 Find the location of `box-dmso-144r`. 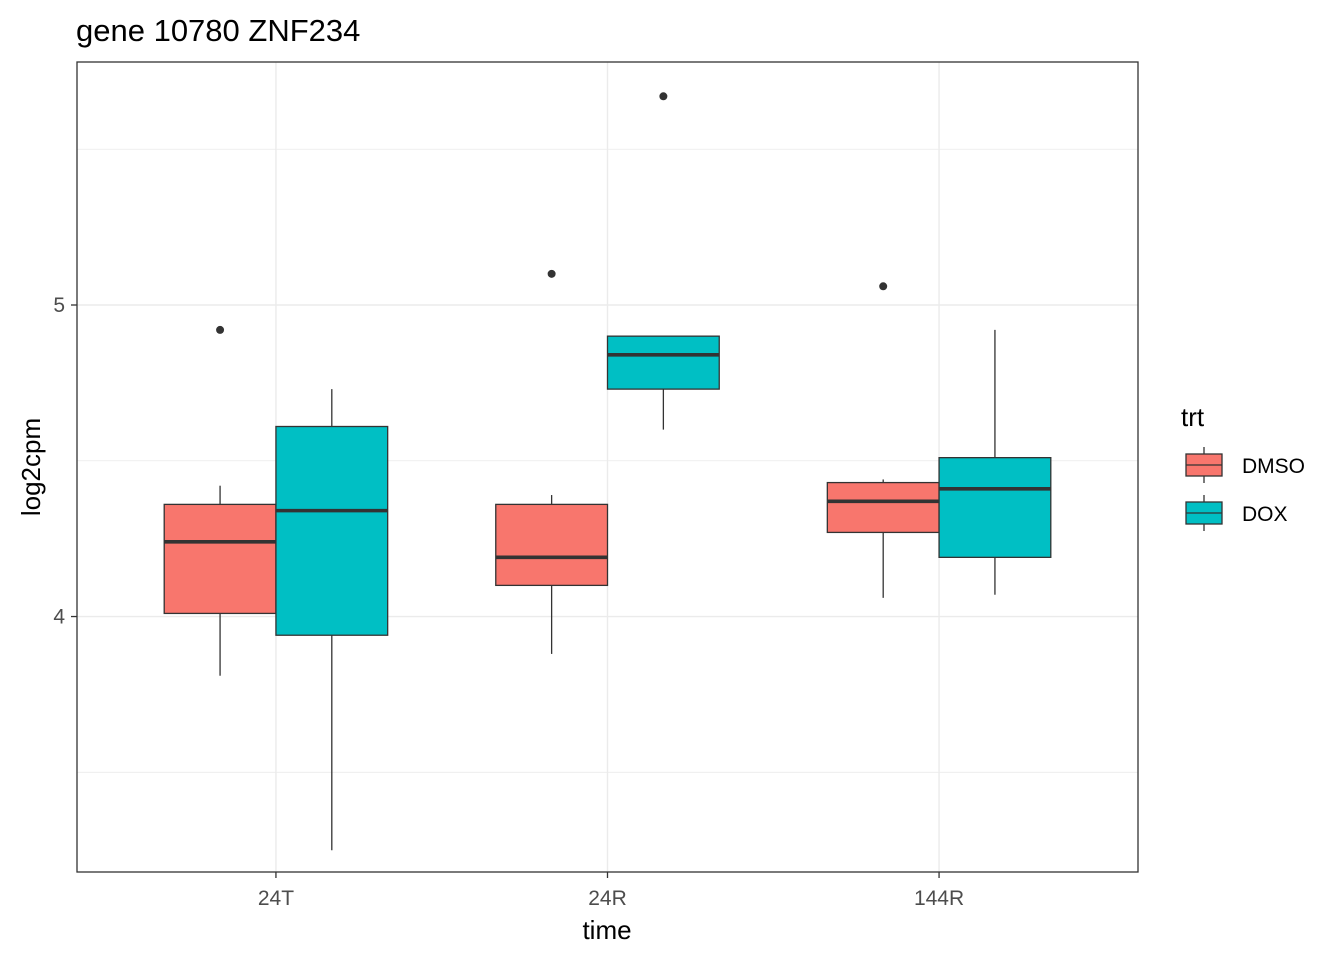

box-dmso-144r is located at coordinates (883, 440).